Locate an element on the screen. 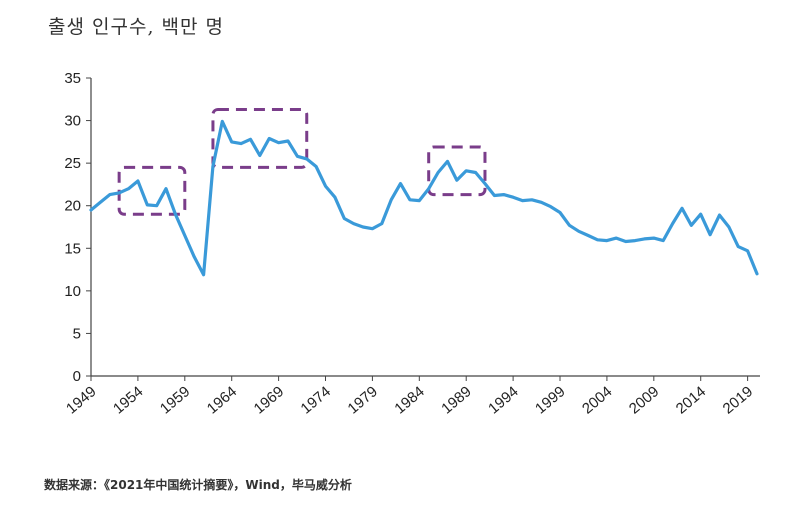 This screenshot has height=520, width=800. x-tick-label: 1949 is located at coordinates (81, 400).